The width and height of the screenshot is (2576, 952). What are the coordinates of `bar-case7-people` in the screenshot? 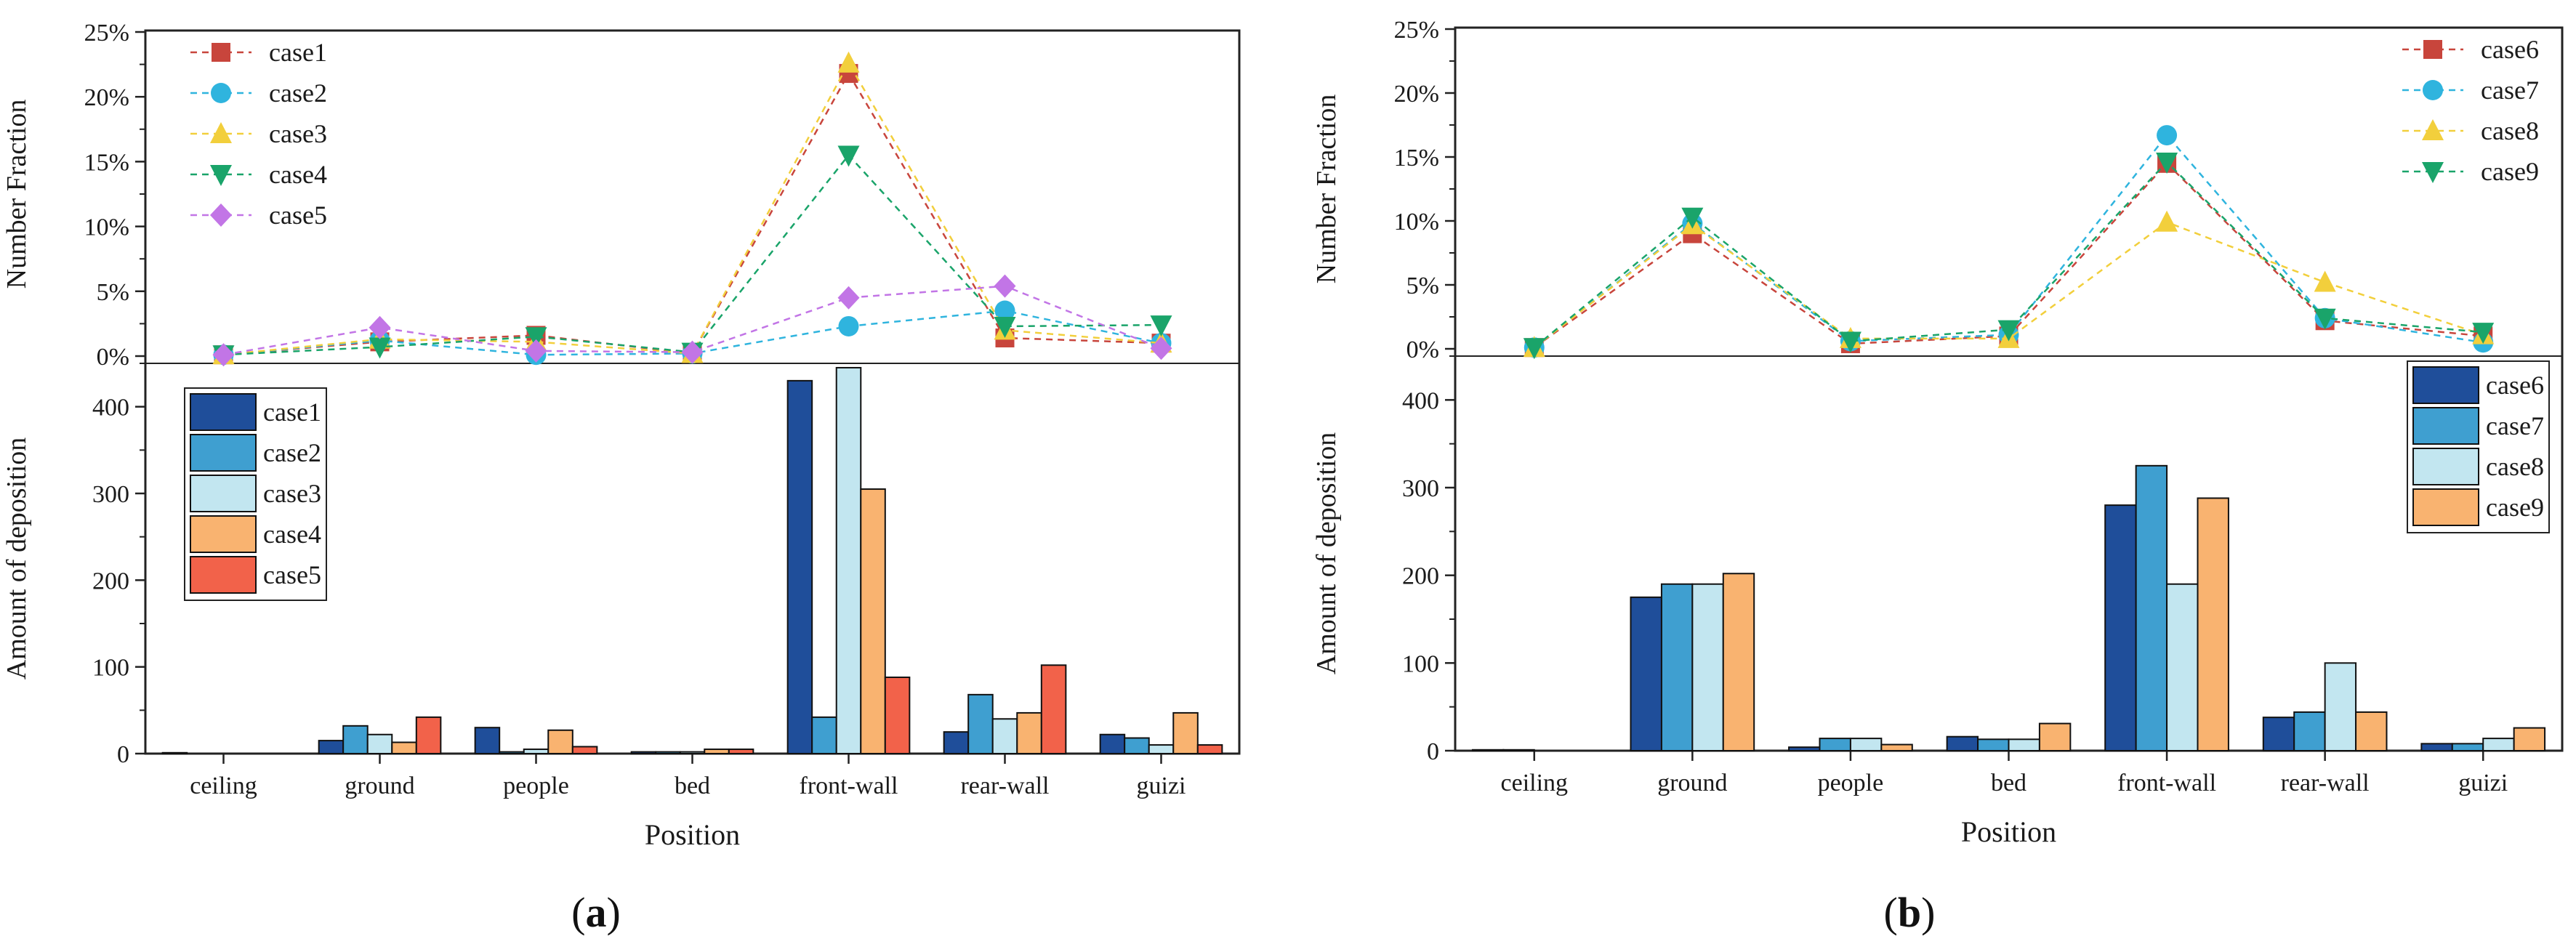 It's located at (1835, 745).